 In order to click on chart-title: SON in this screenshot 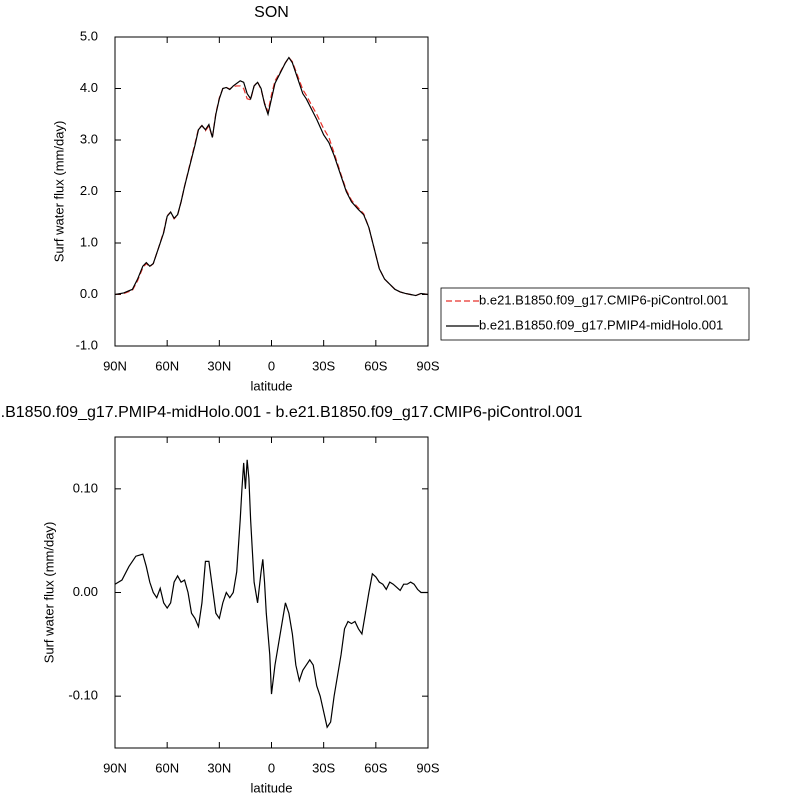, I will do `click(271, 12)`.